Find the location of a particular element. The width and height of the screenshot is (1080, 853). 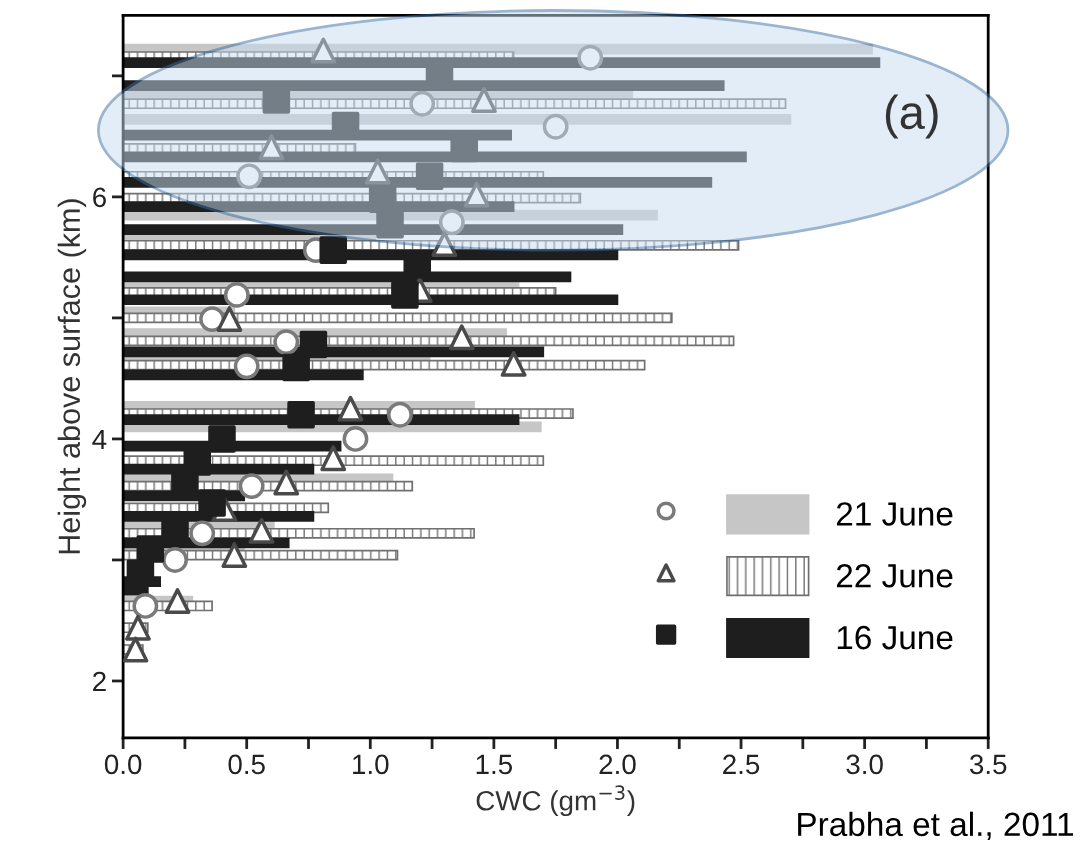

y-axis-title: Height above surface (km) is located at coordinates (72, 376).